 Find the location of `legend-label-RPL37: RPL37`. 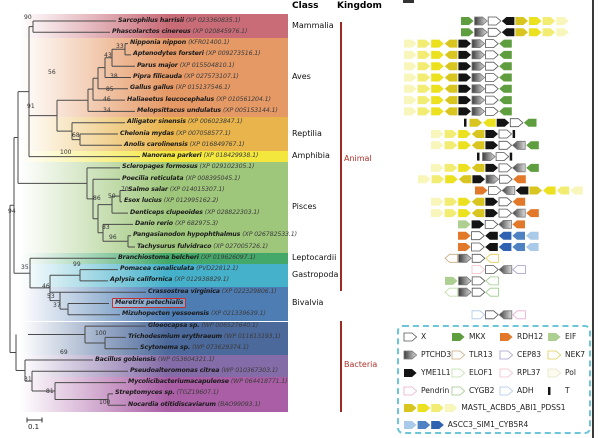

legend-label-RPL37: RPL37 is located at coordinates (529, 372).